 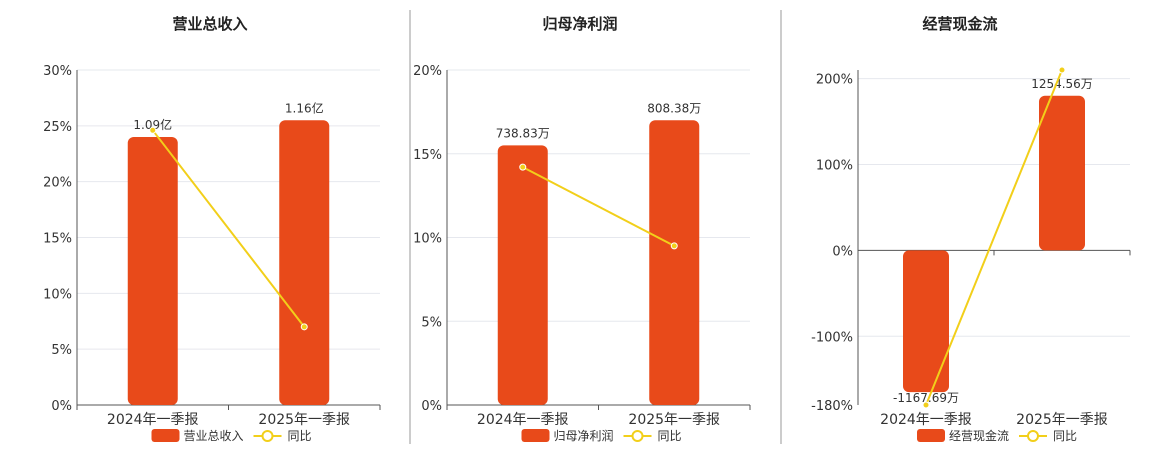 What do you see at coordinates (834, 80) in the screenshot?
I see `y-tick-label: 200%` at bounding box center [834, 80].